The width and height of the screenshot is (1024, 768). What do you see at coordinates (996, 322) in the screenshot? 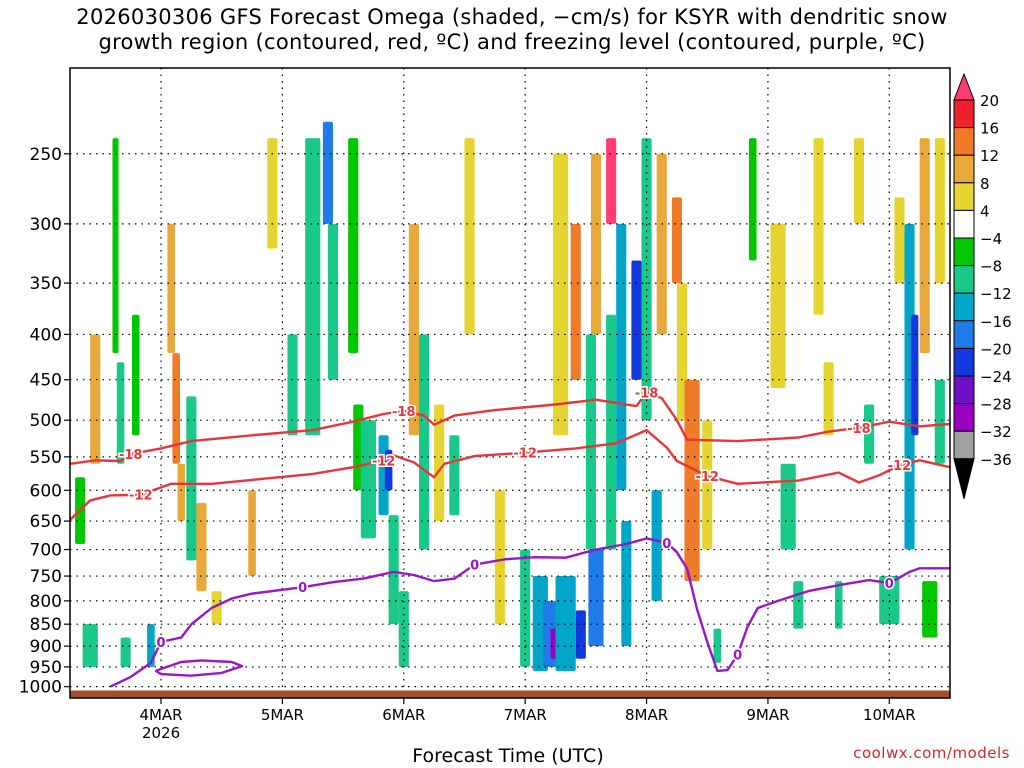
I see `colorbar-label: −16` at bounding box center [996, 322].